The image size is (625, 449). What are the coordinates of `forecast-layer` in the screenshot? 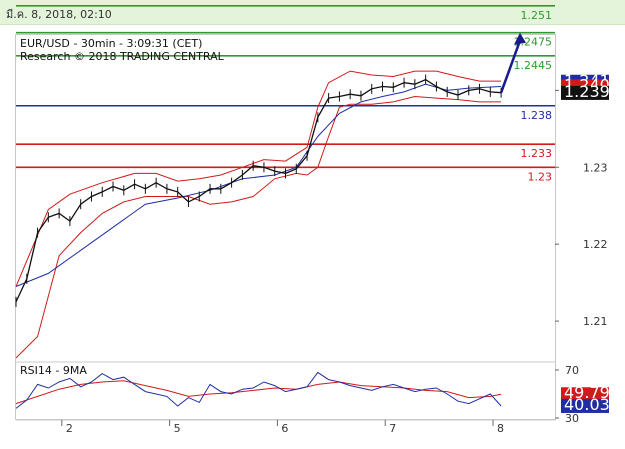 It's located at (512, 63).